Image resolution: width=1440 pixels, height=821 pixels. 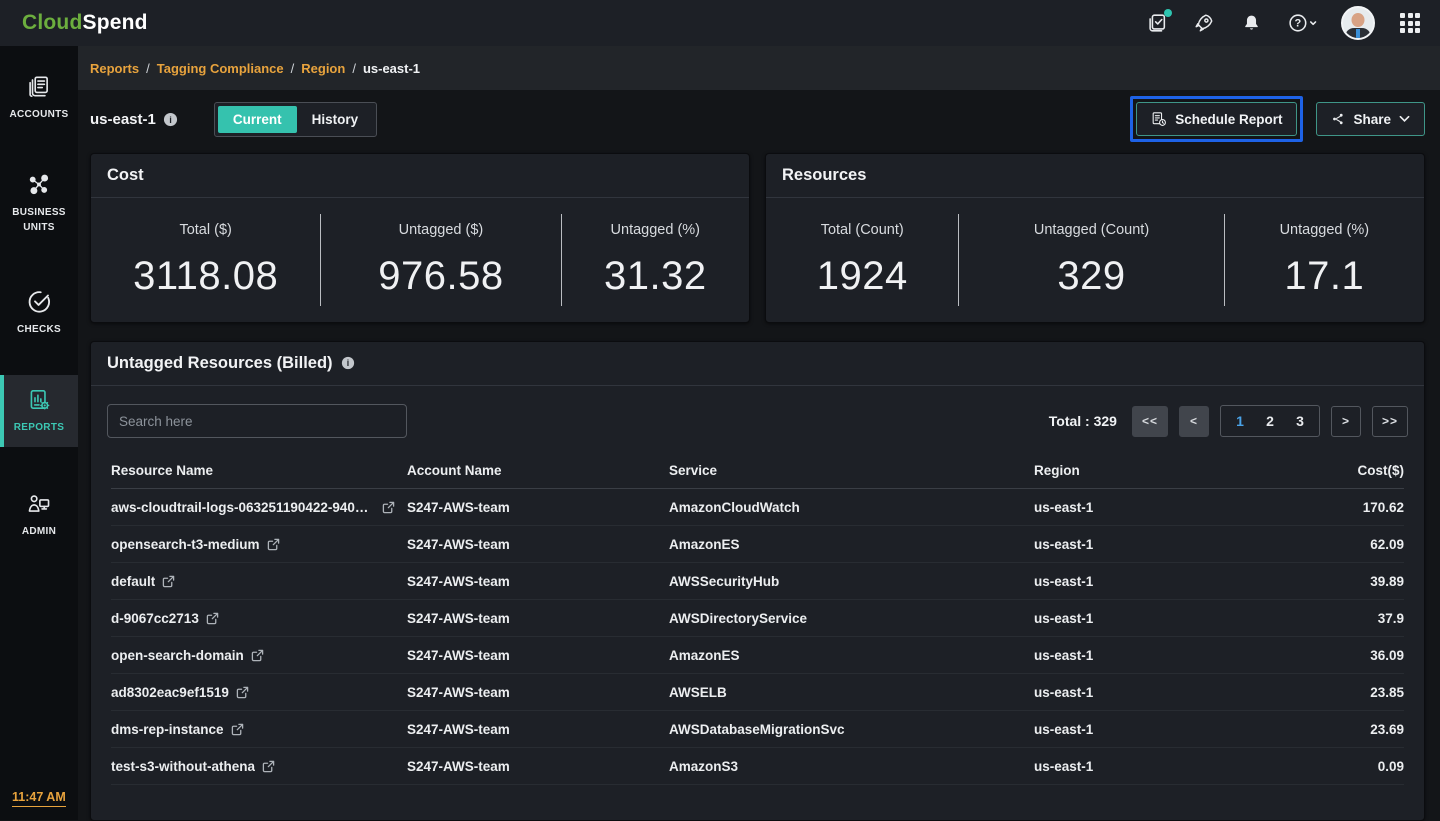 I want to click on pagination: Total : 329 << < 1 2 3 > >>, so click(x=1228, y=421).